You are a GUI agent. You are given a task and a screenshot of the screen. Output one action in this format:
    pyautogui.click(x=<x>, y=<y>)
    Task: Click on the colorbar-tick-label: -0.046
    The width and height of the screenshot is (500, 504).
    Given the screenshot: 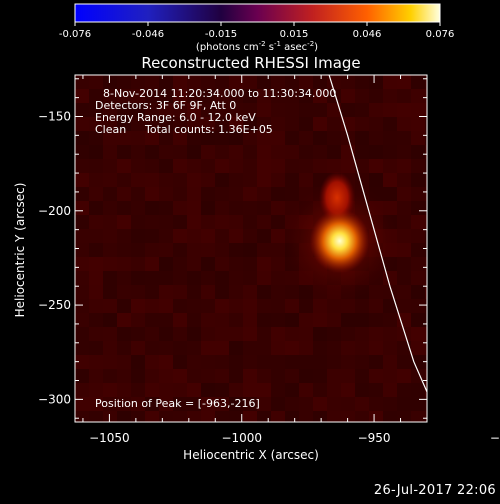 What is the action you would take?
    pyautogui.click(x=148, y=34)
    